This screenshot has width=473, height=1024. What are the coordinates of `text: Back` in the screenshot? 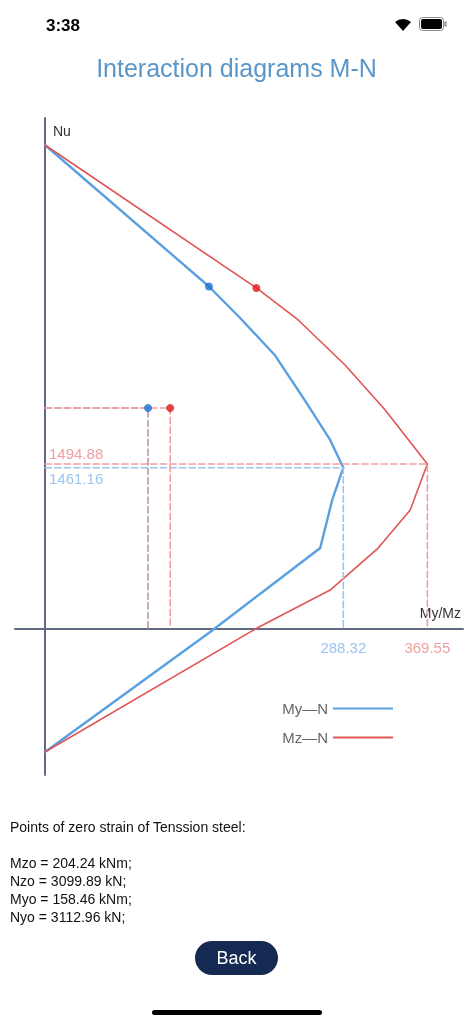 It's located at (236, 958).